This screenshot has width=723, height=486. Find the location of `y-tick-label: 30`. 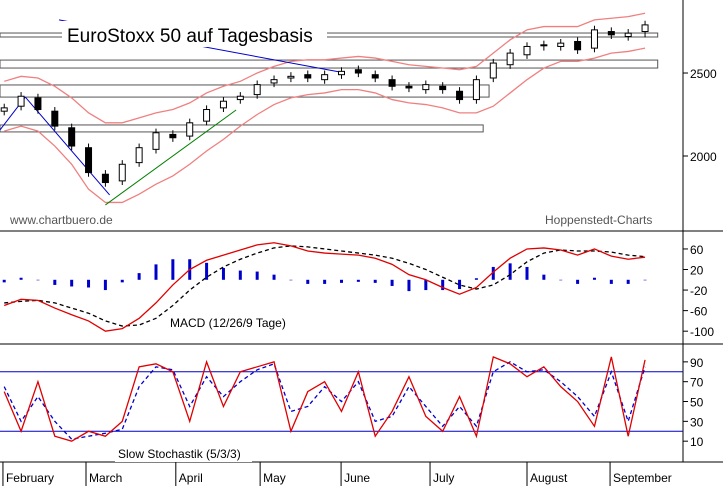

y-tick-label: 30 is located at coordinates (697, 422).